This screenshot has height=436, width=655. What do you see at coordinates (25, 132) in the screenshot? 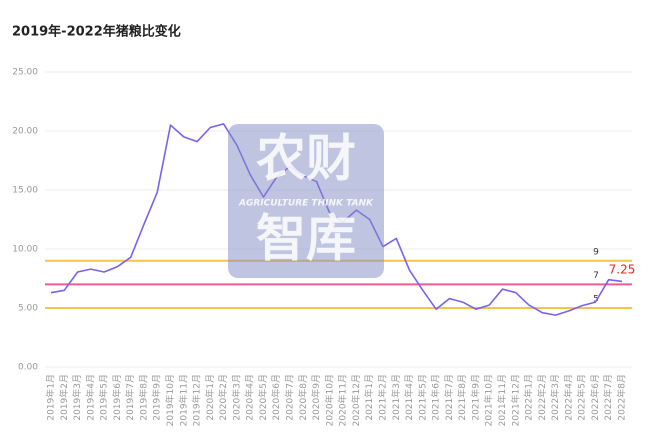
I see `y-tick-label: 20.00` at bounding box center [25, 132].